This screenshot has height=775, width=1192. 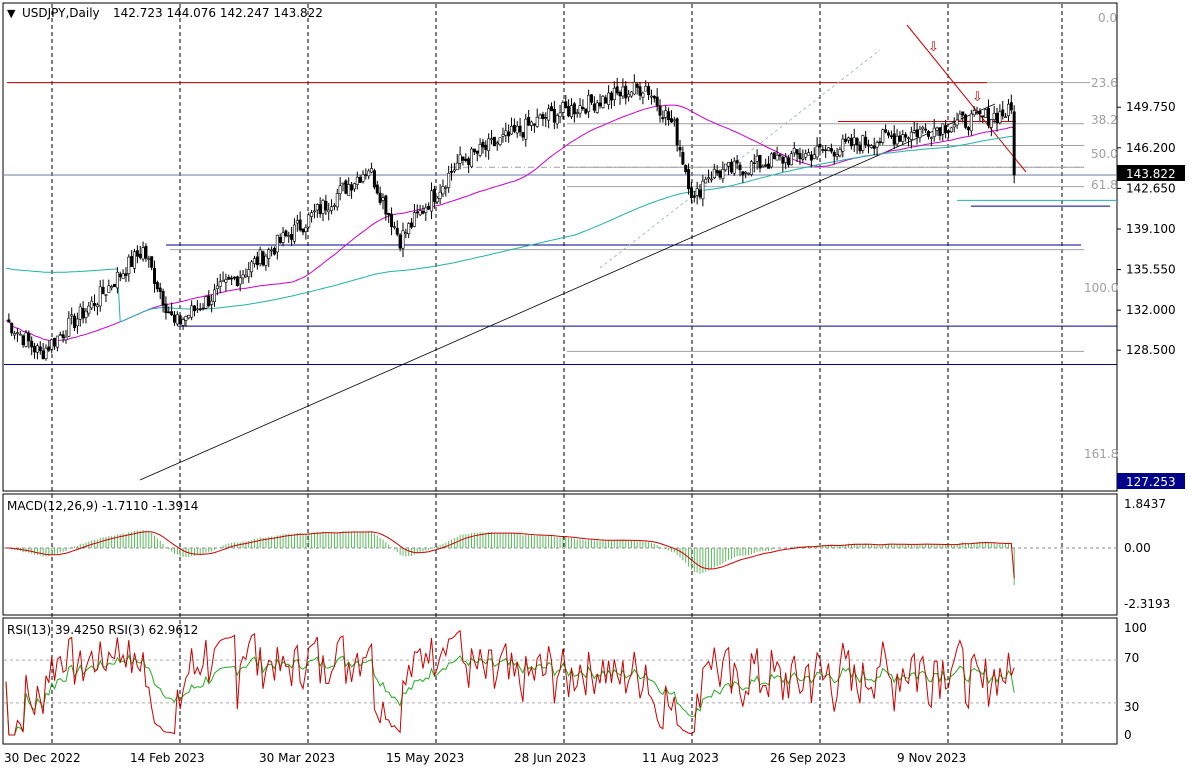 What do you see at coordinates (1104, 154) in the screenshot?
I see `fib-label-50: 50.0` at bounding box center [1104, 154].